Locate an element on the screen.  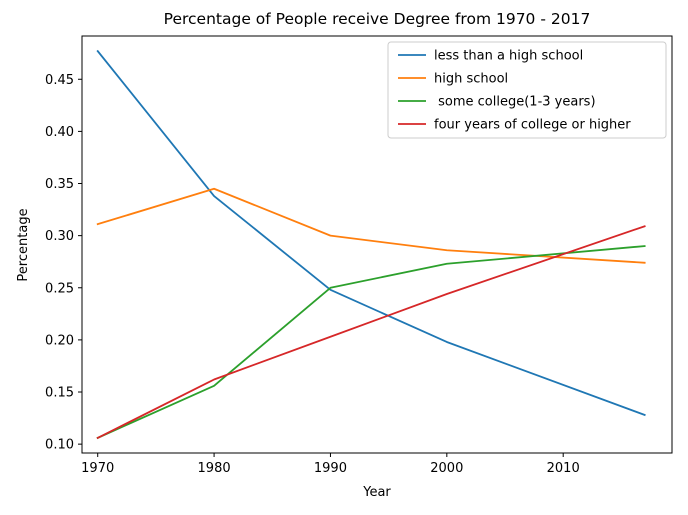
x-axis-label: Year is located at coordinates (376, 492).